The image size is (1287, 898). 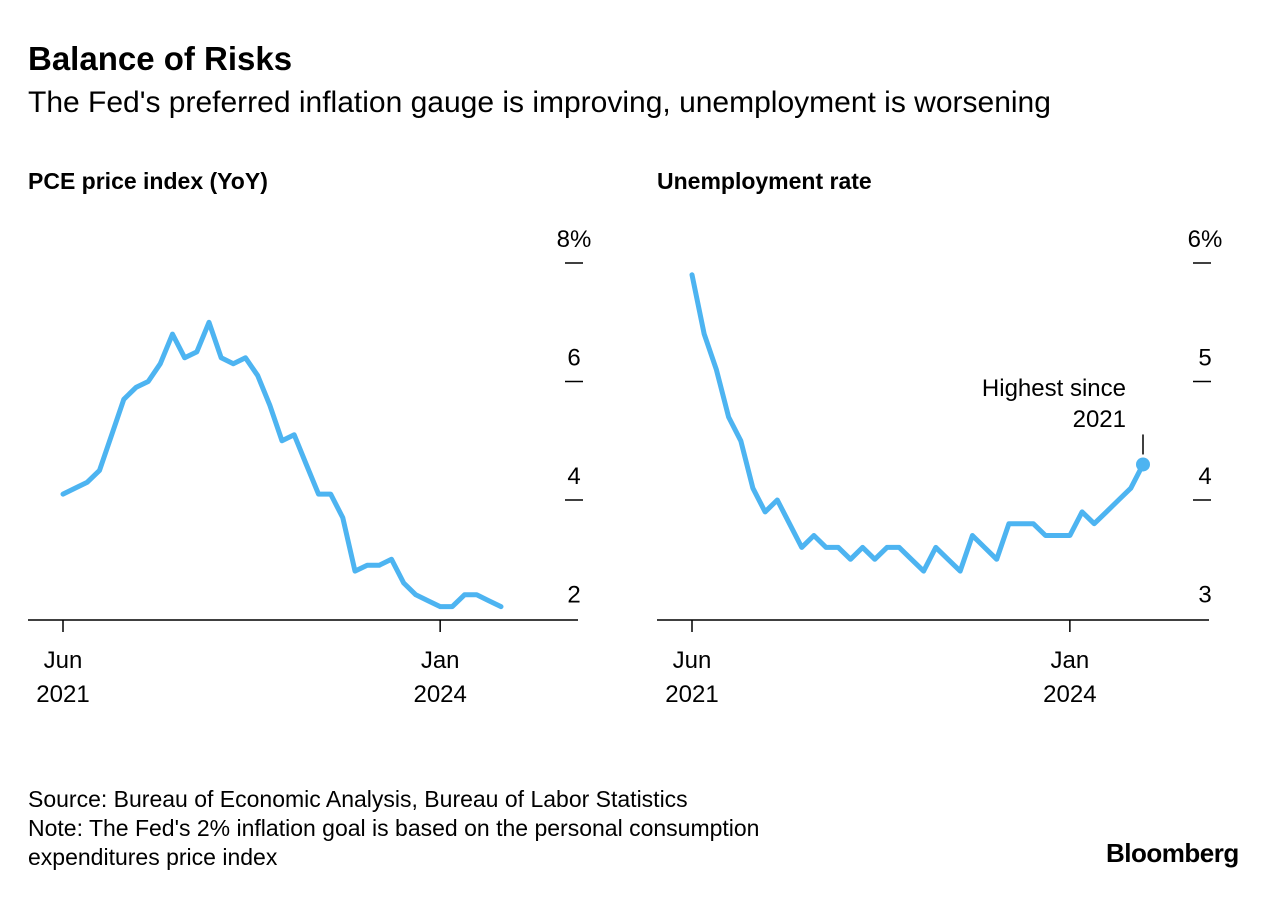 What do you see at coordinates (692, 660) in the screenshot?
I see `unemp-x-tick-label-0-line1: Jun` at bounding box center [692, 660].